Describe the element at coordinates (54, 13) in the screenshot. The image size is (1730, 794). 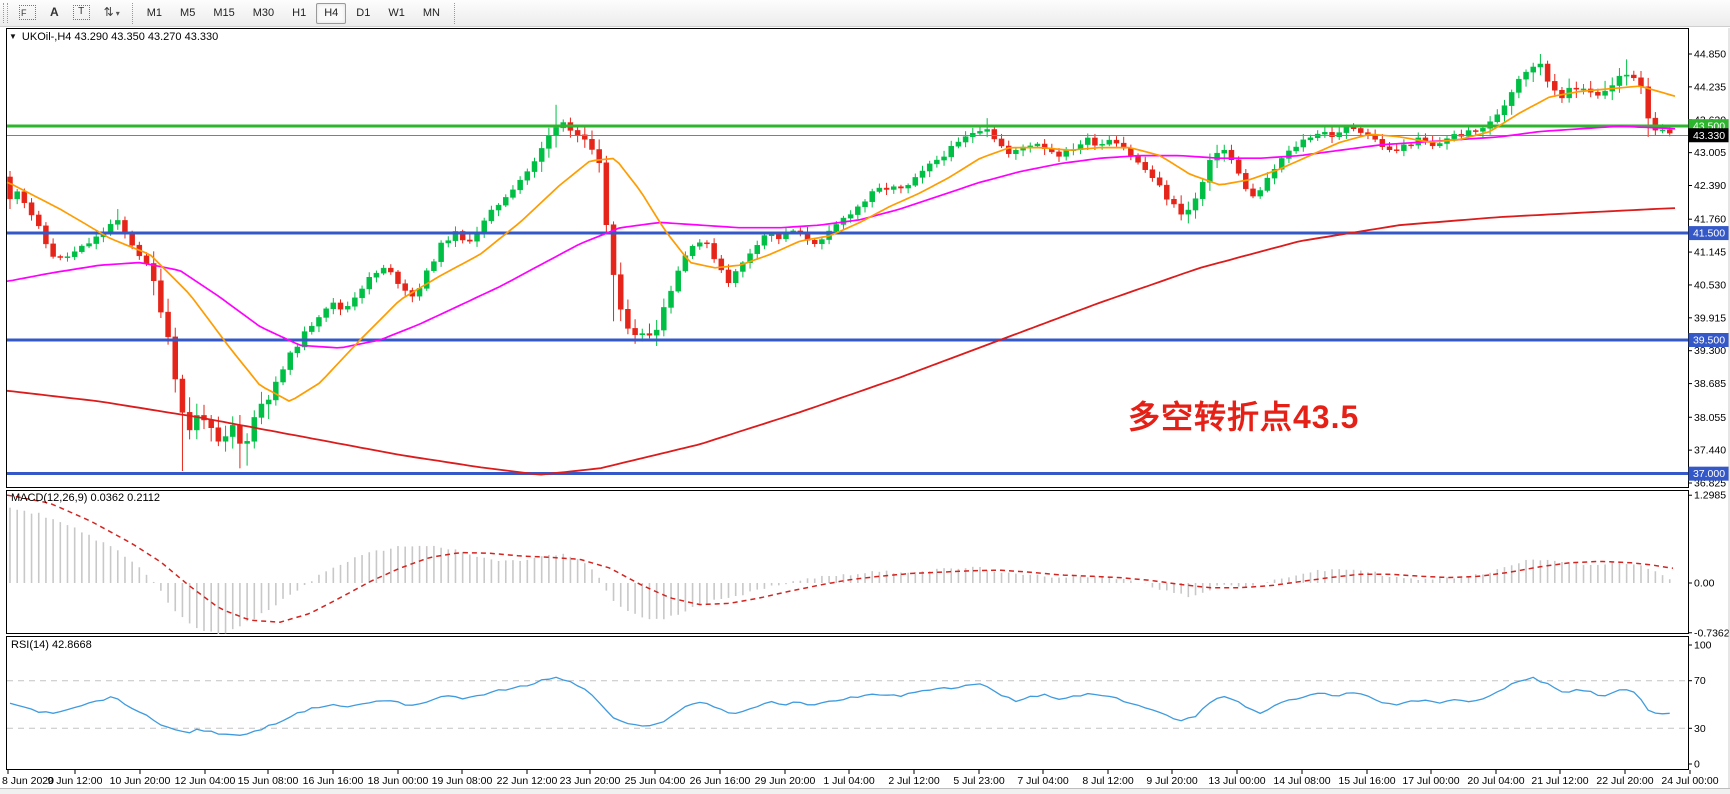
I see `text-label-icon: A` at that location.